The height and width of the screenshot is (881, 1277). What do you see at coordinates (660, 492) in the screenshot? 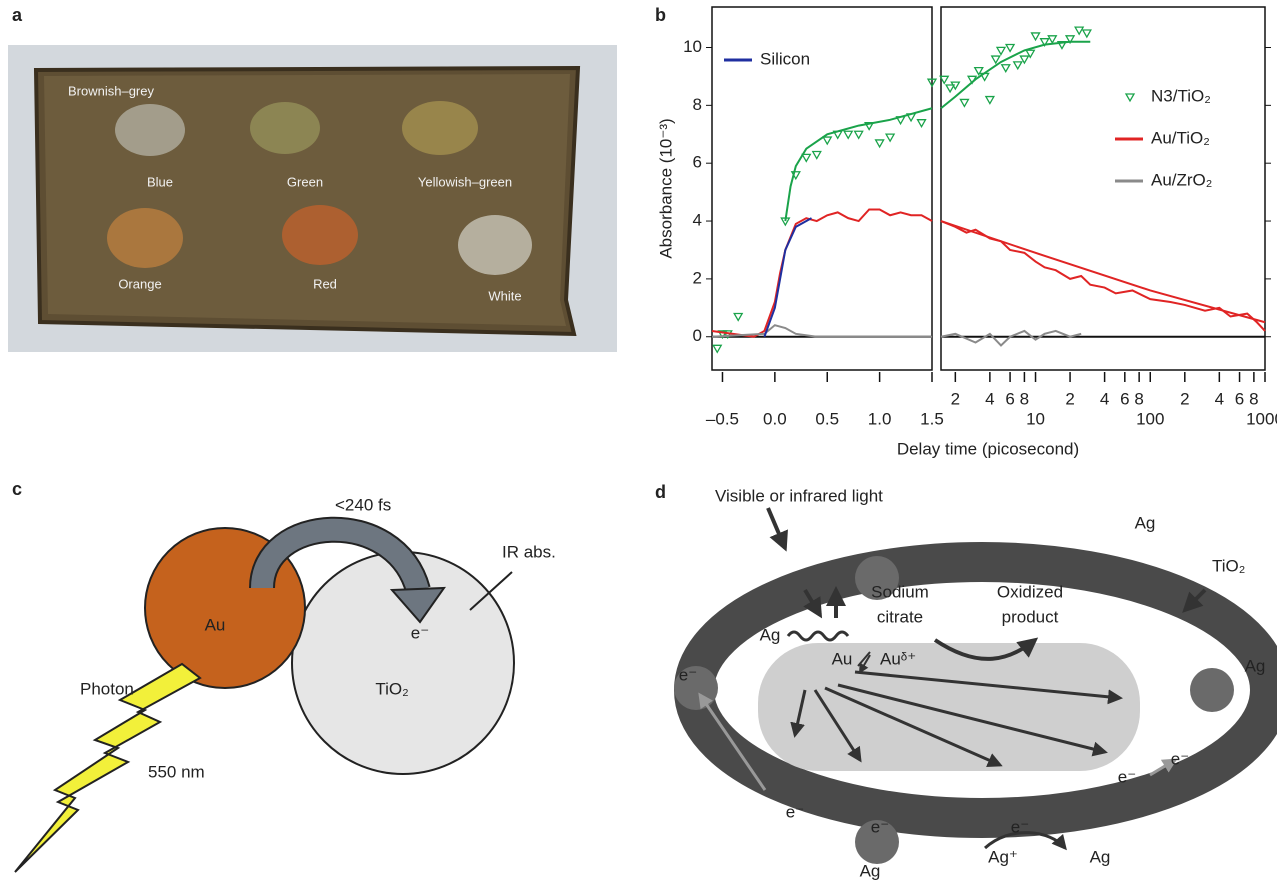
I see `panel-letter: d` at bounding box center [660, 492].